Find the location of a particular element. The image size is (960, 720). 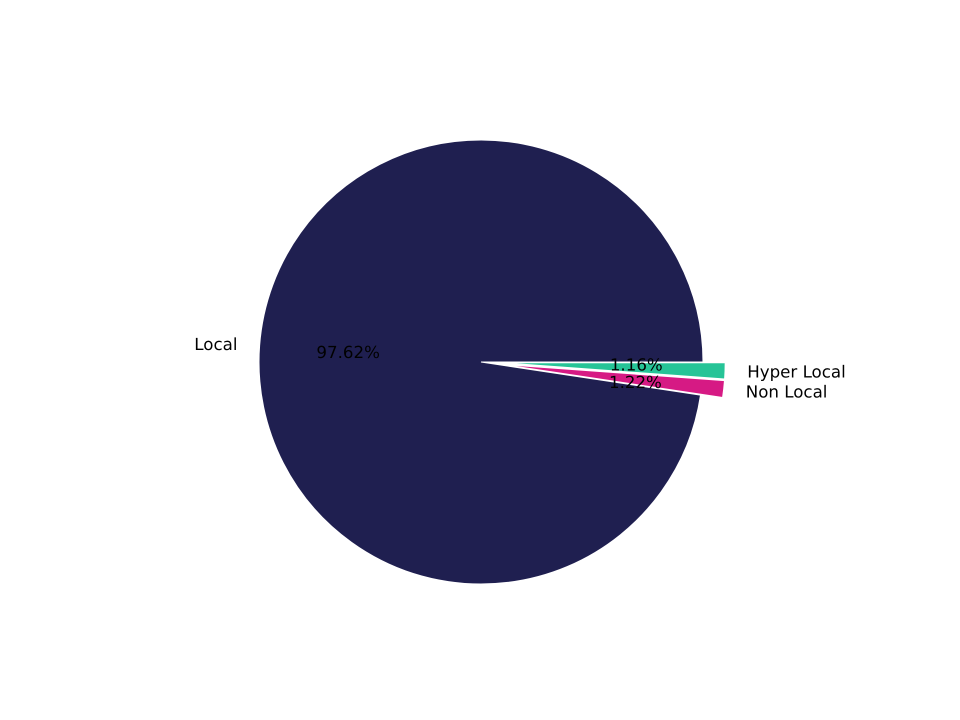

slice-label: Hyper Local is located at coordinates (796, 372).